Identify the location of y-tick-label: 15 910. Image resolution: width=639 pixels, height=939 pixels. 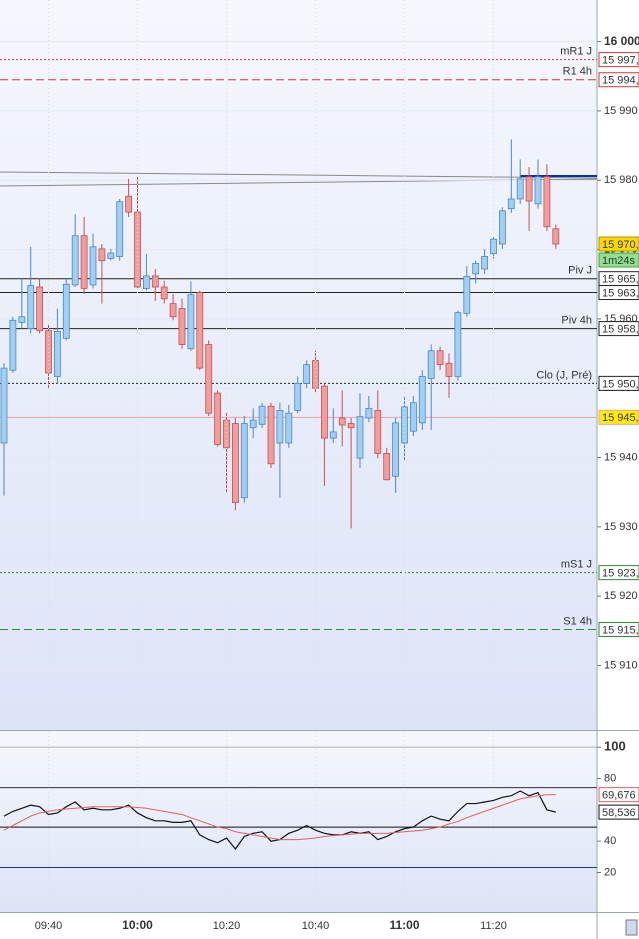
(621, 665).